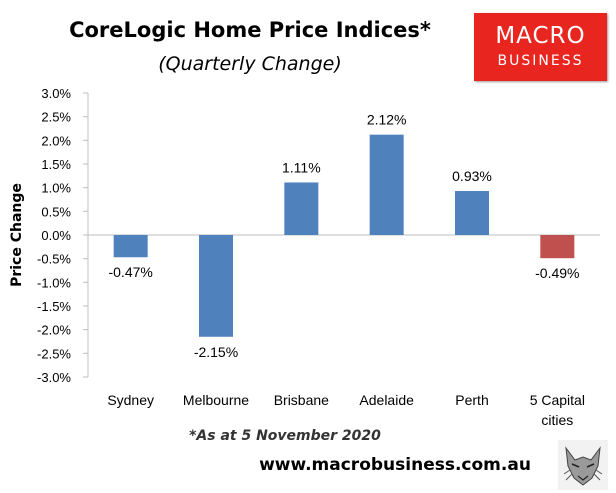 This screenshot has height=493, width=616. What do you see at coordinates (216, 352) in the screenshot?
I see `data-label: -2.15%` at bounding box center [216, 352].